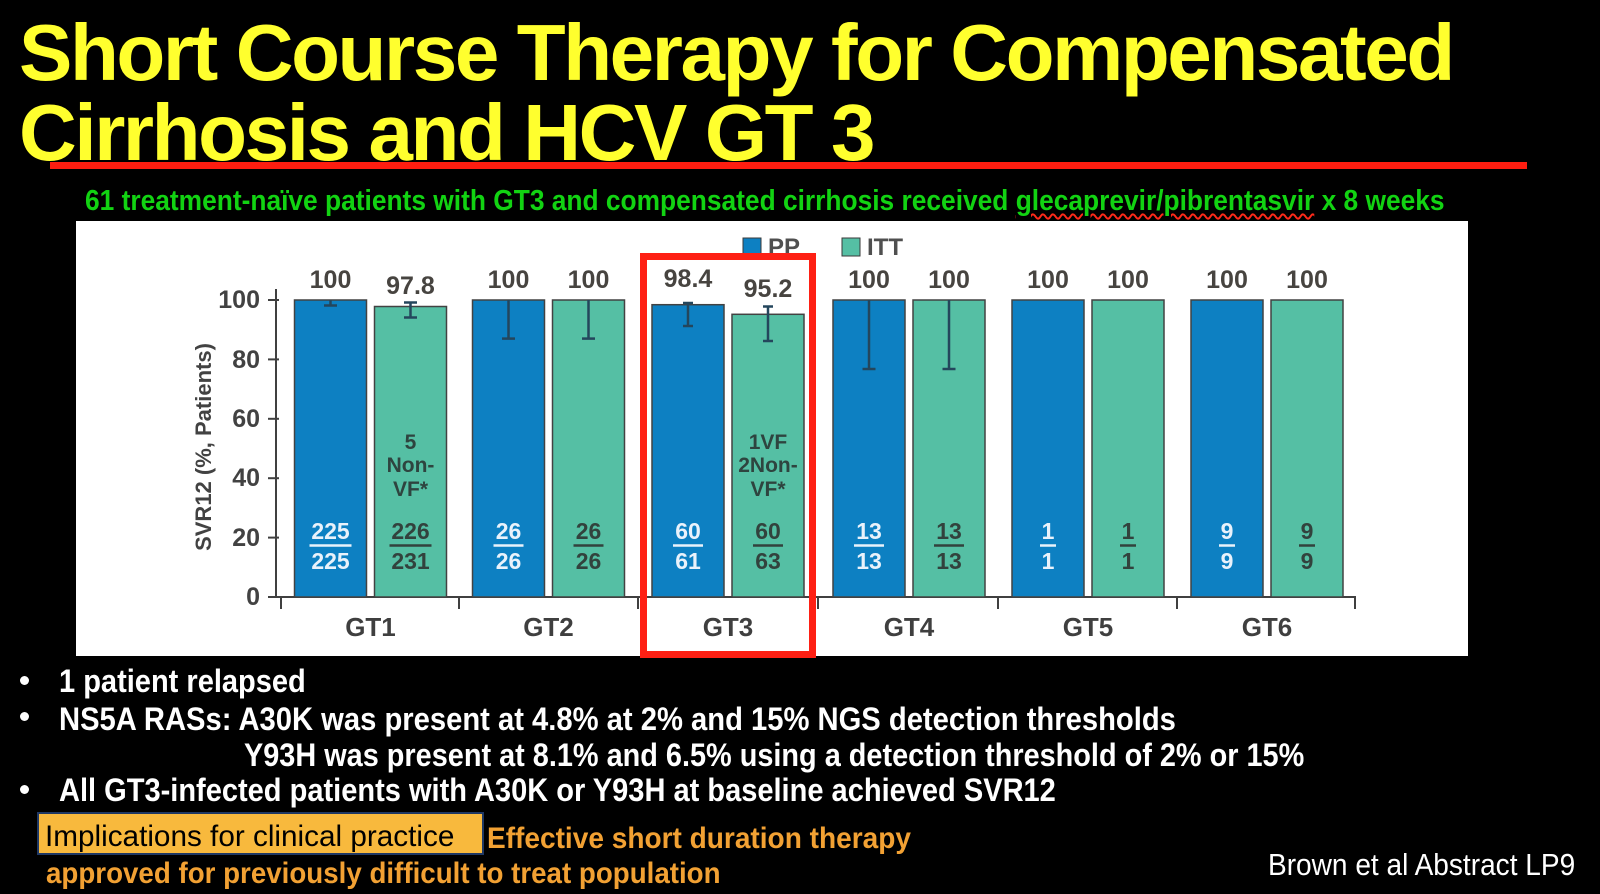  I want to click on svg-text: 95.2, so click(768, 289).